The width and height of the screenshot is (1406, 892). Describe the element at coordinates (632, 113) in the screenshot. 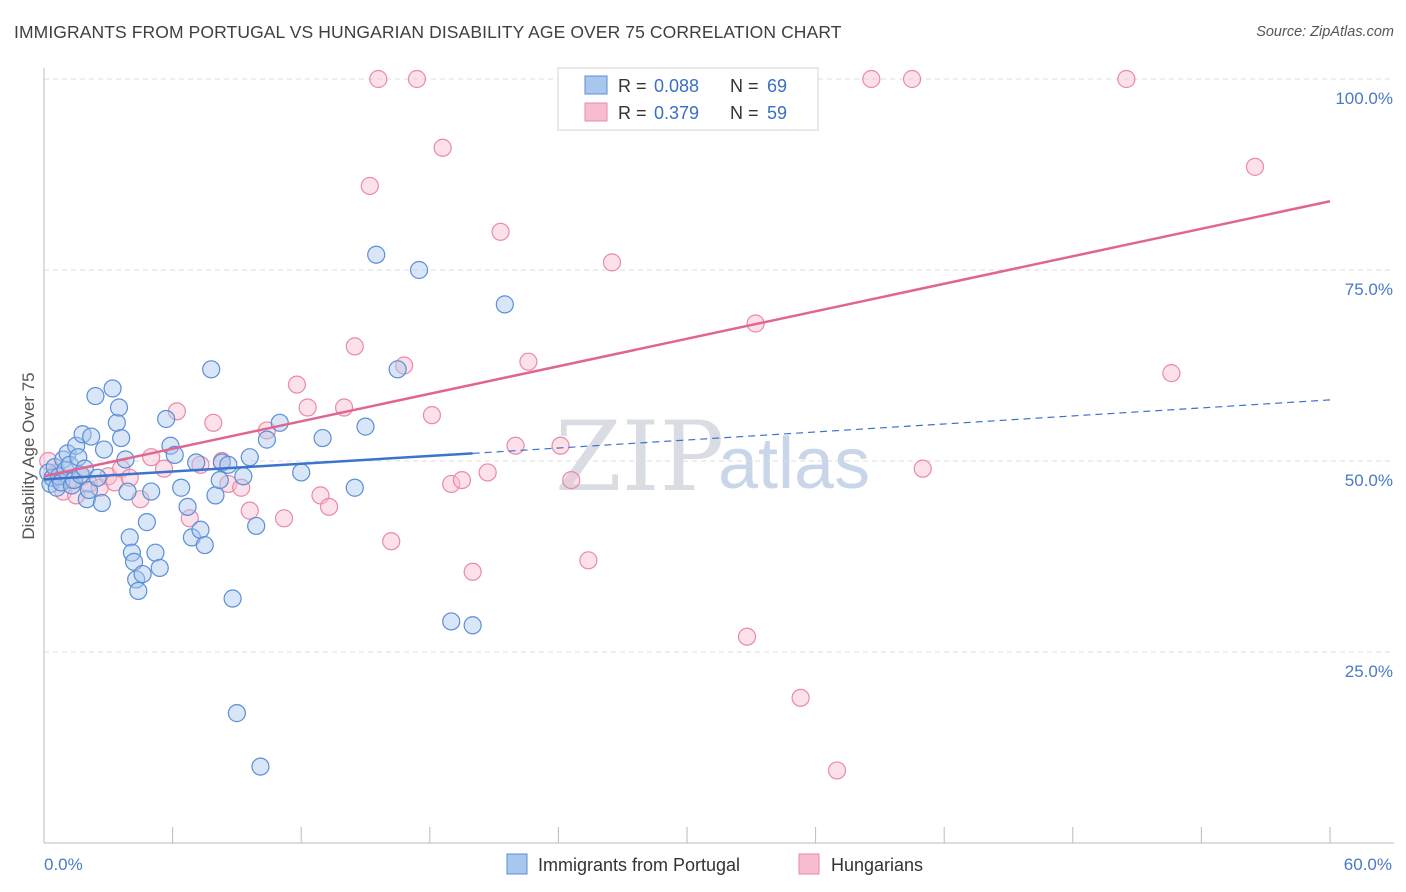

I see `legend-r-label-2: R =` at that location.